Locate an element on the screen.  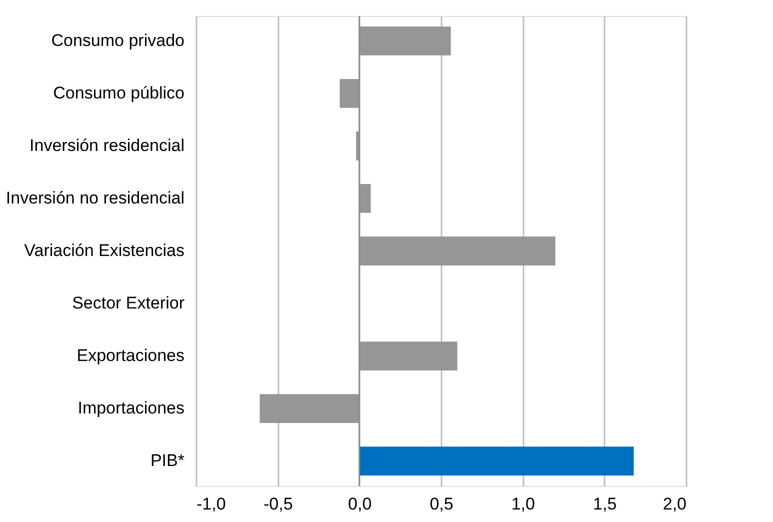
y-tick-label: Exportaciones is located at coordinates (130, 356).